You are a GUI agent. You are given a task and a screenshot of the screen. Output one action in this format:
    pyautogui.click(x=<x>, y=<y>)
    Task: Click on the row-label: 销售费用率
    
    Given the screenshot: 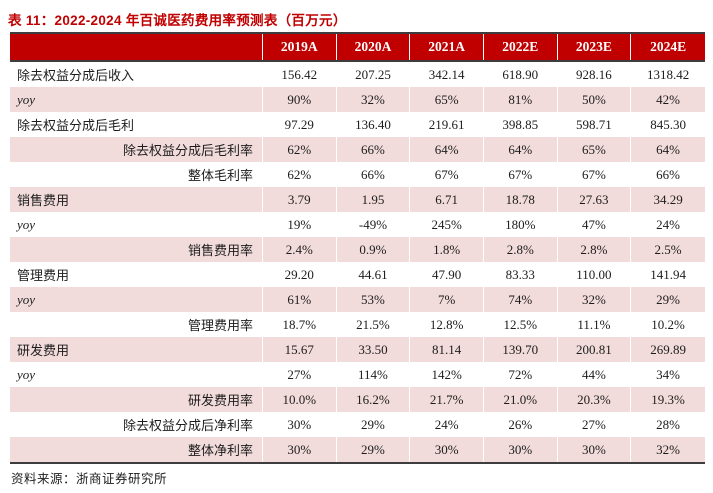 What is the action you would take?
    pyautogui.click(x=136, y=249)
    